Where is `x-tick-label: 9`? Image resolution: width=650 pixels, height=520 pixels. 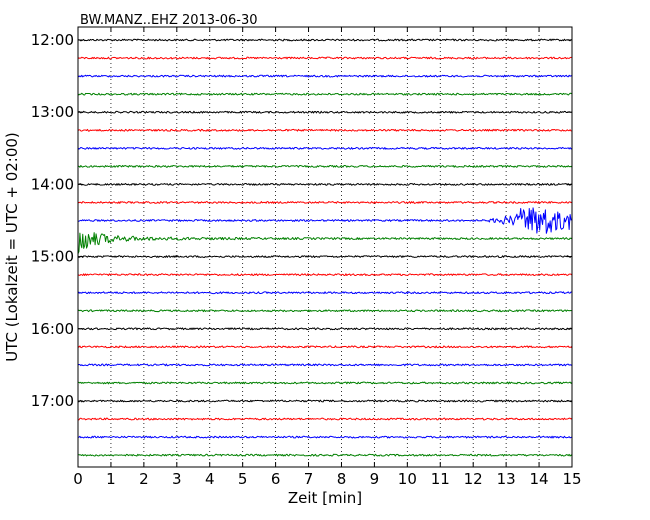
x-tick-label: 9 is located at coordinates (375, 479).